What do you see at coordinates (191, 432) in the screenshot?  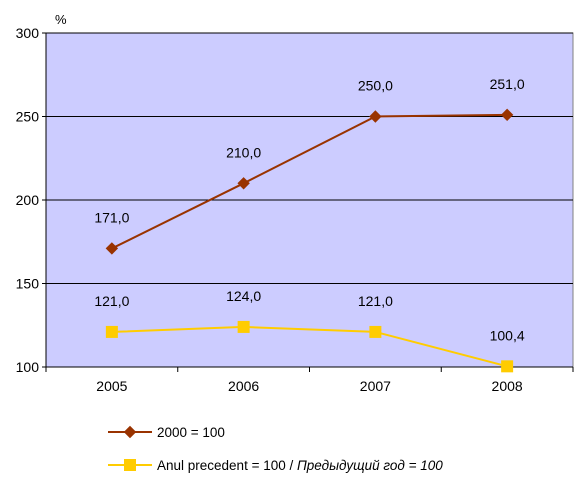 I see `legend-label: 2000 = 100` at bounding box center [191, 432].